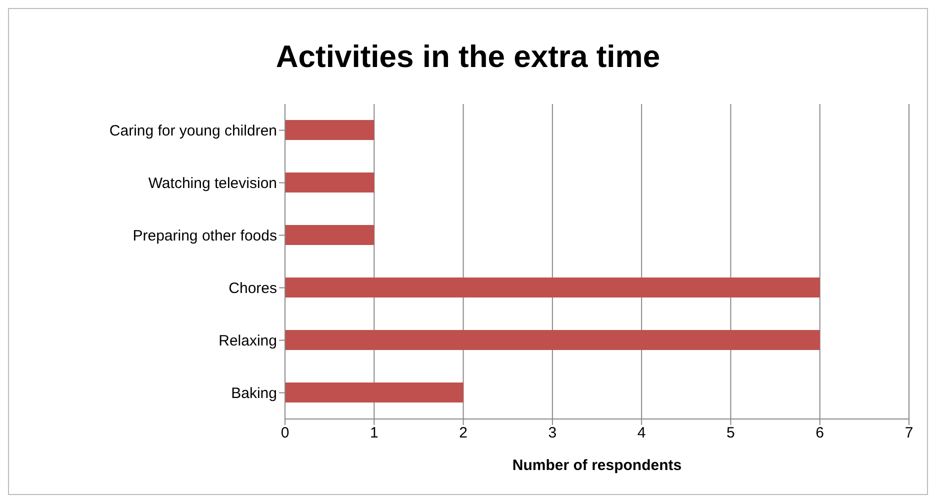 The width and height of the screenshot is (936, 503). Describe the element at coordinates (468, 57) in the screenshot. I see `chart-title: Activities in the extra time` at that location.